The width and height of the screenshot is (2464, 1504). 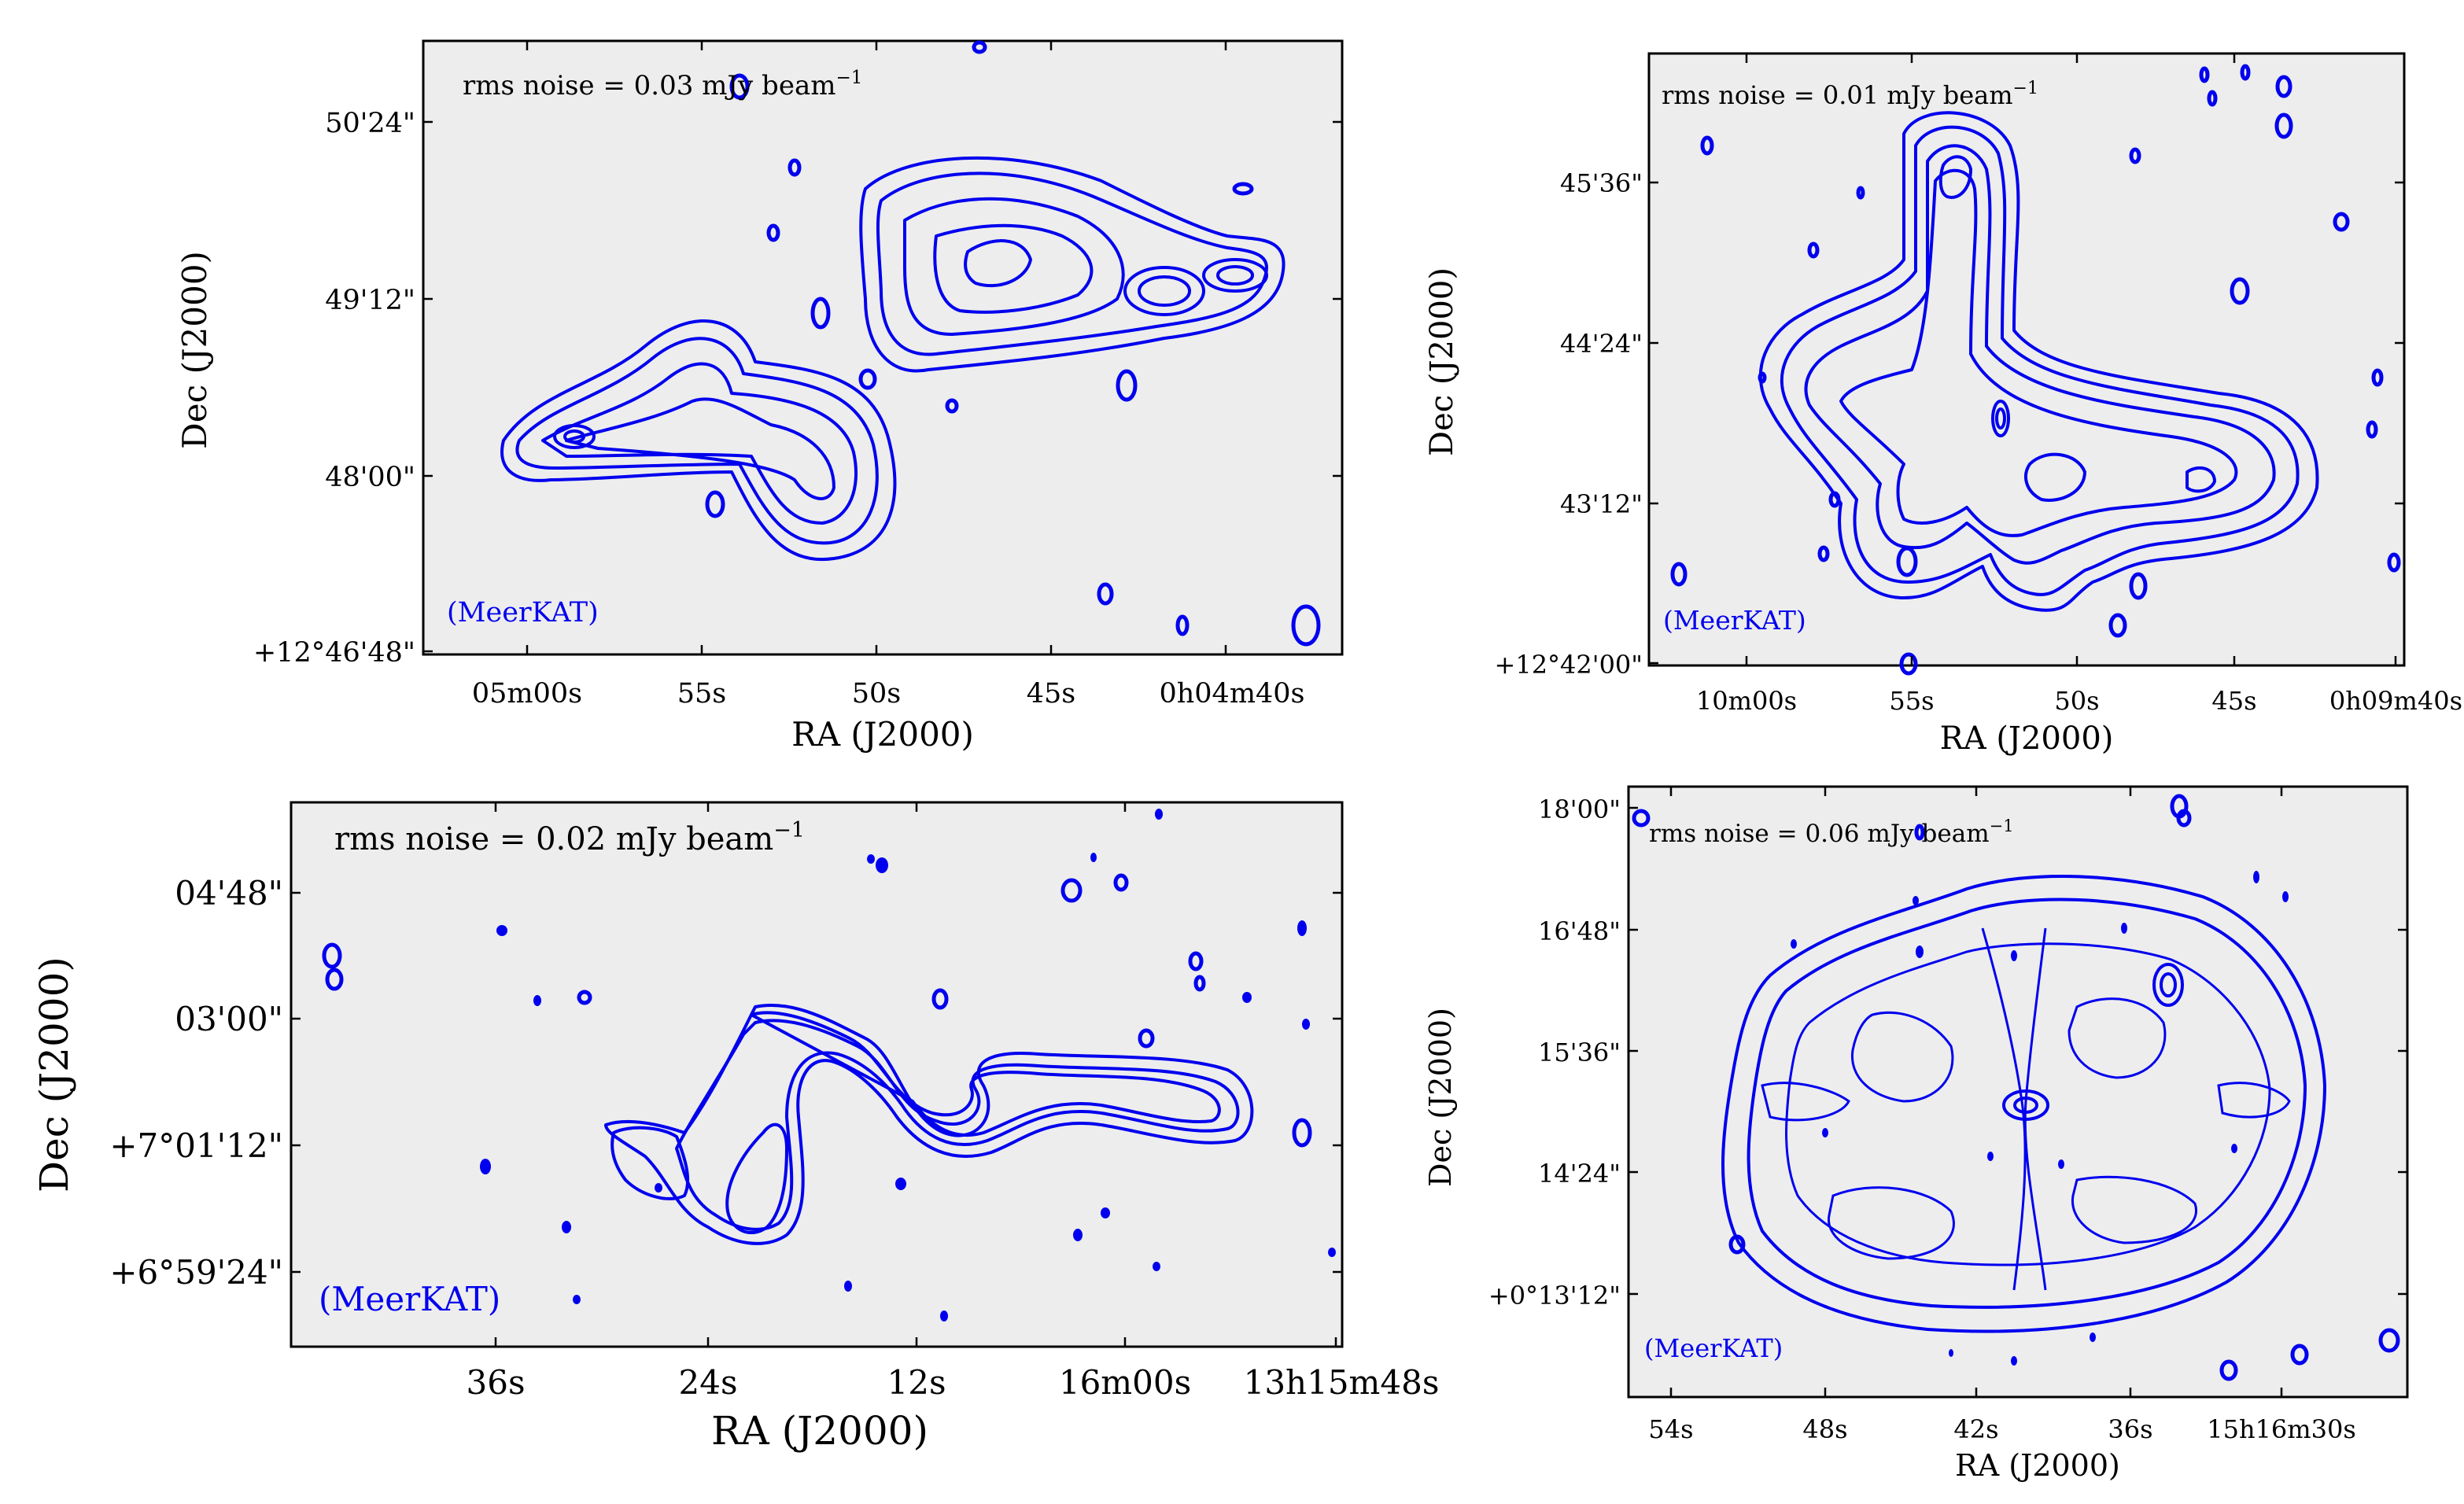 What do you see at coordinates (1125, 1382) in the screenshot?
I see `x-tick-label: 16m00s` at bounding box center [1125, 1382].